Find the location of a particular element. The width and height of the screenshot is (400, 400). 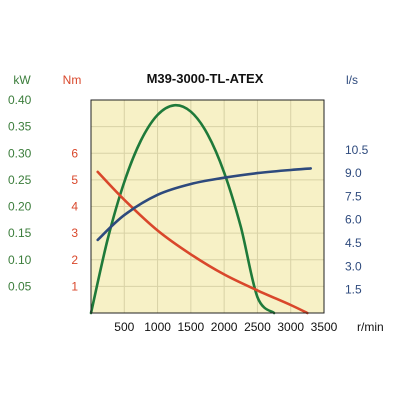

power-tick-label: 0.05 is located at coordinates (20, 286).